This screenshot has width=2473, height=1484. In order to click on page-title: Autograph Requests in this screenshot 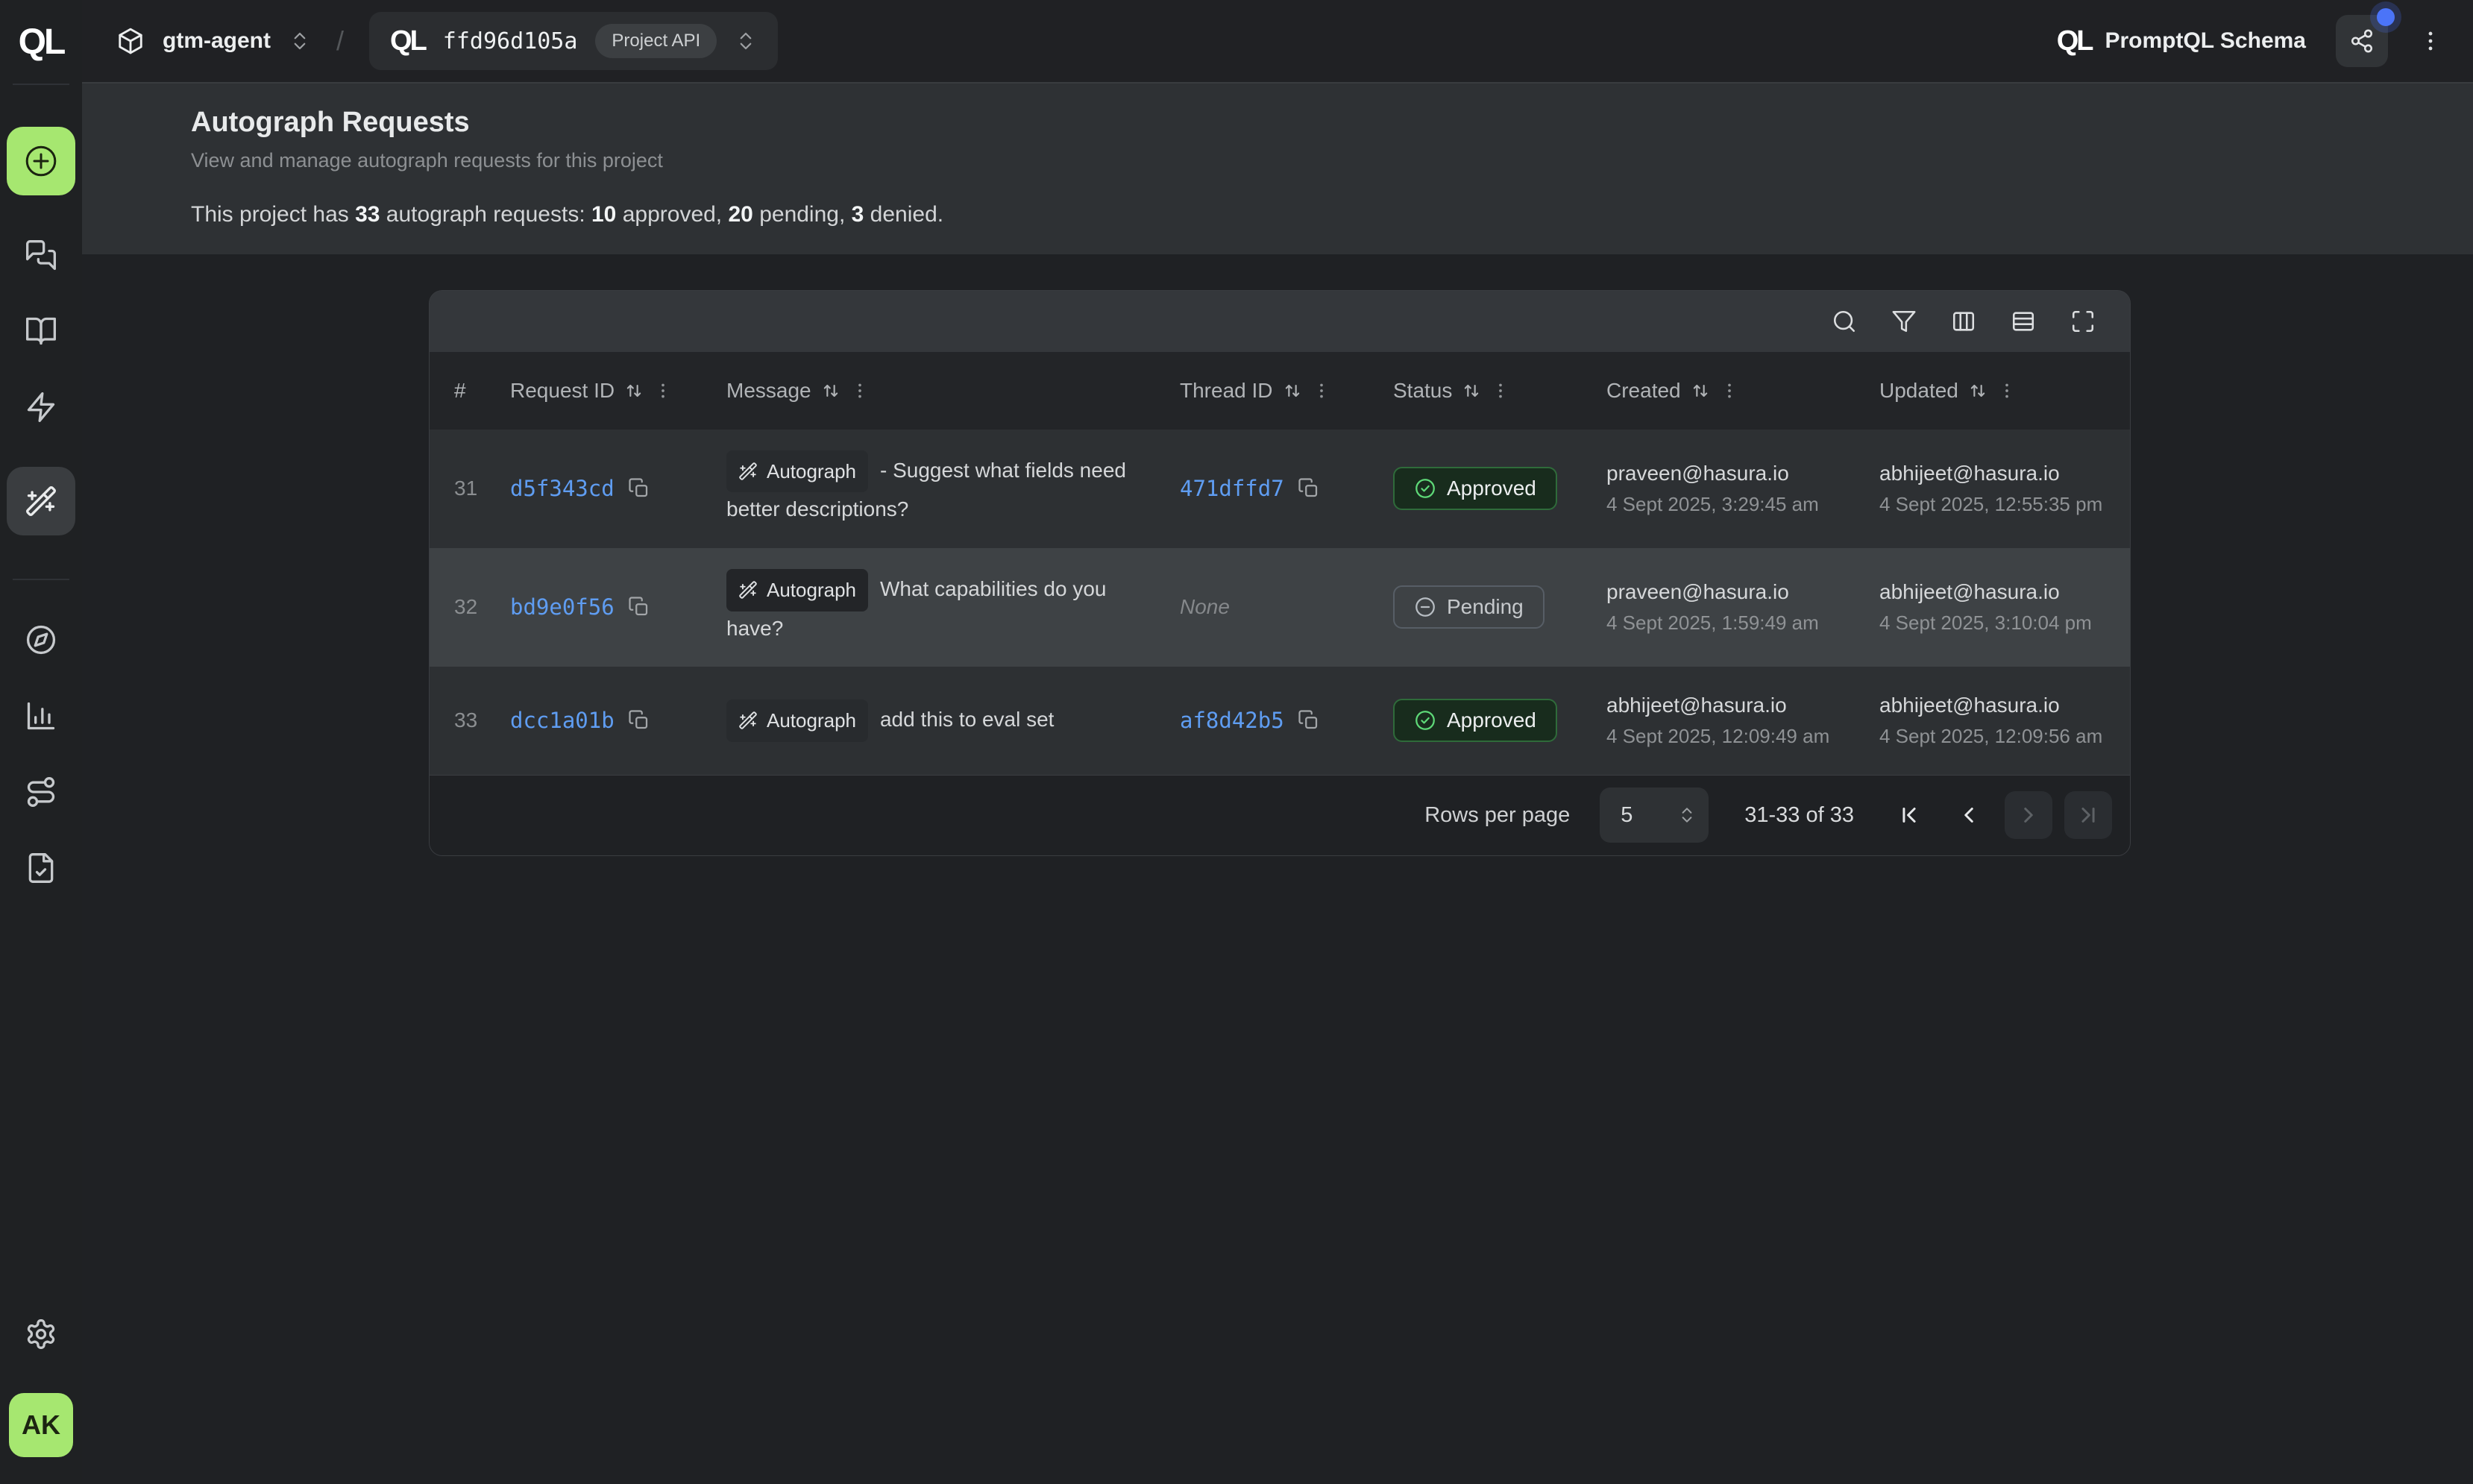, I will do `click(330, 123)`.